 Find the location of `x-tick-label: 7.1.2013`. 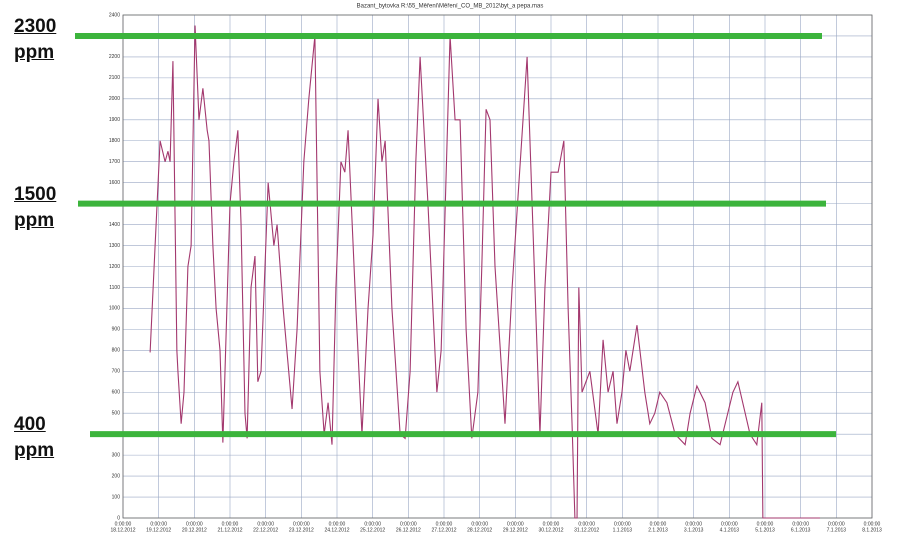

x-tick-label: 7.1.2013 is located at coordinates (837, 530).